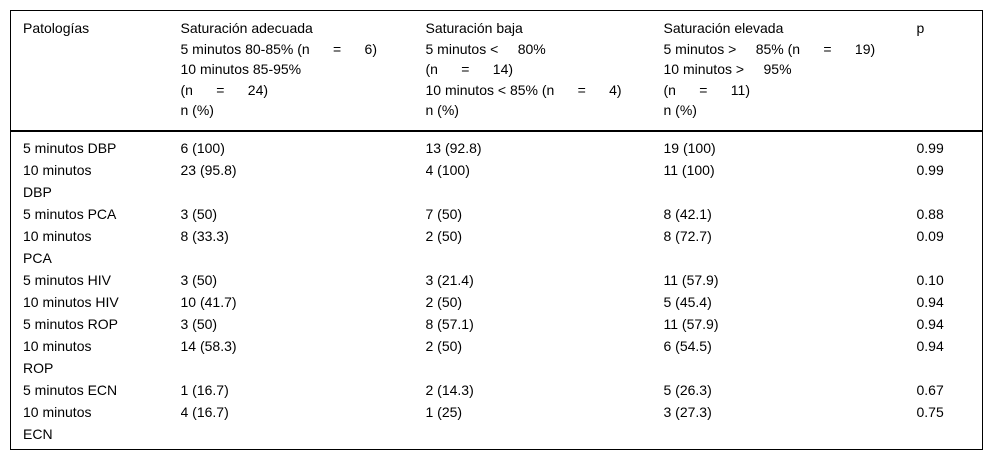 The width and height of the screenshot is (992, 460). I want to click on data-cell: 3 (21.4), so click(449, 279).